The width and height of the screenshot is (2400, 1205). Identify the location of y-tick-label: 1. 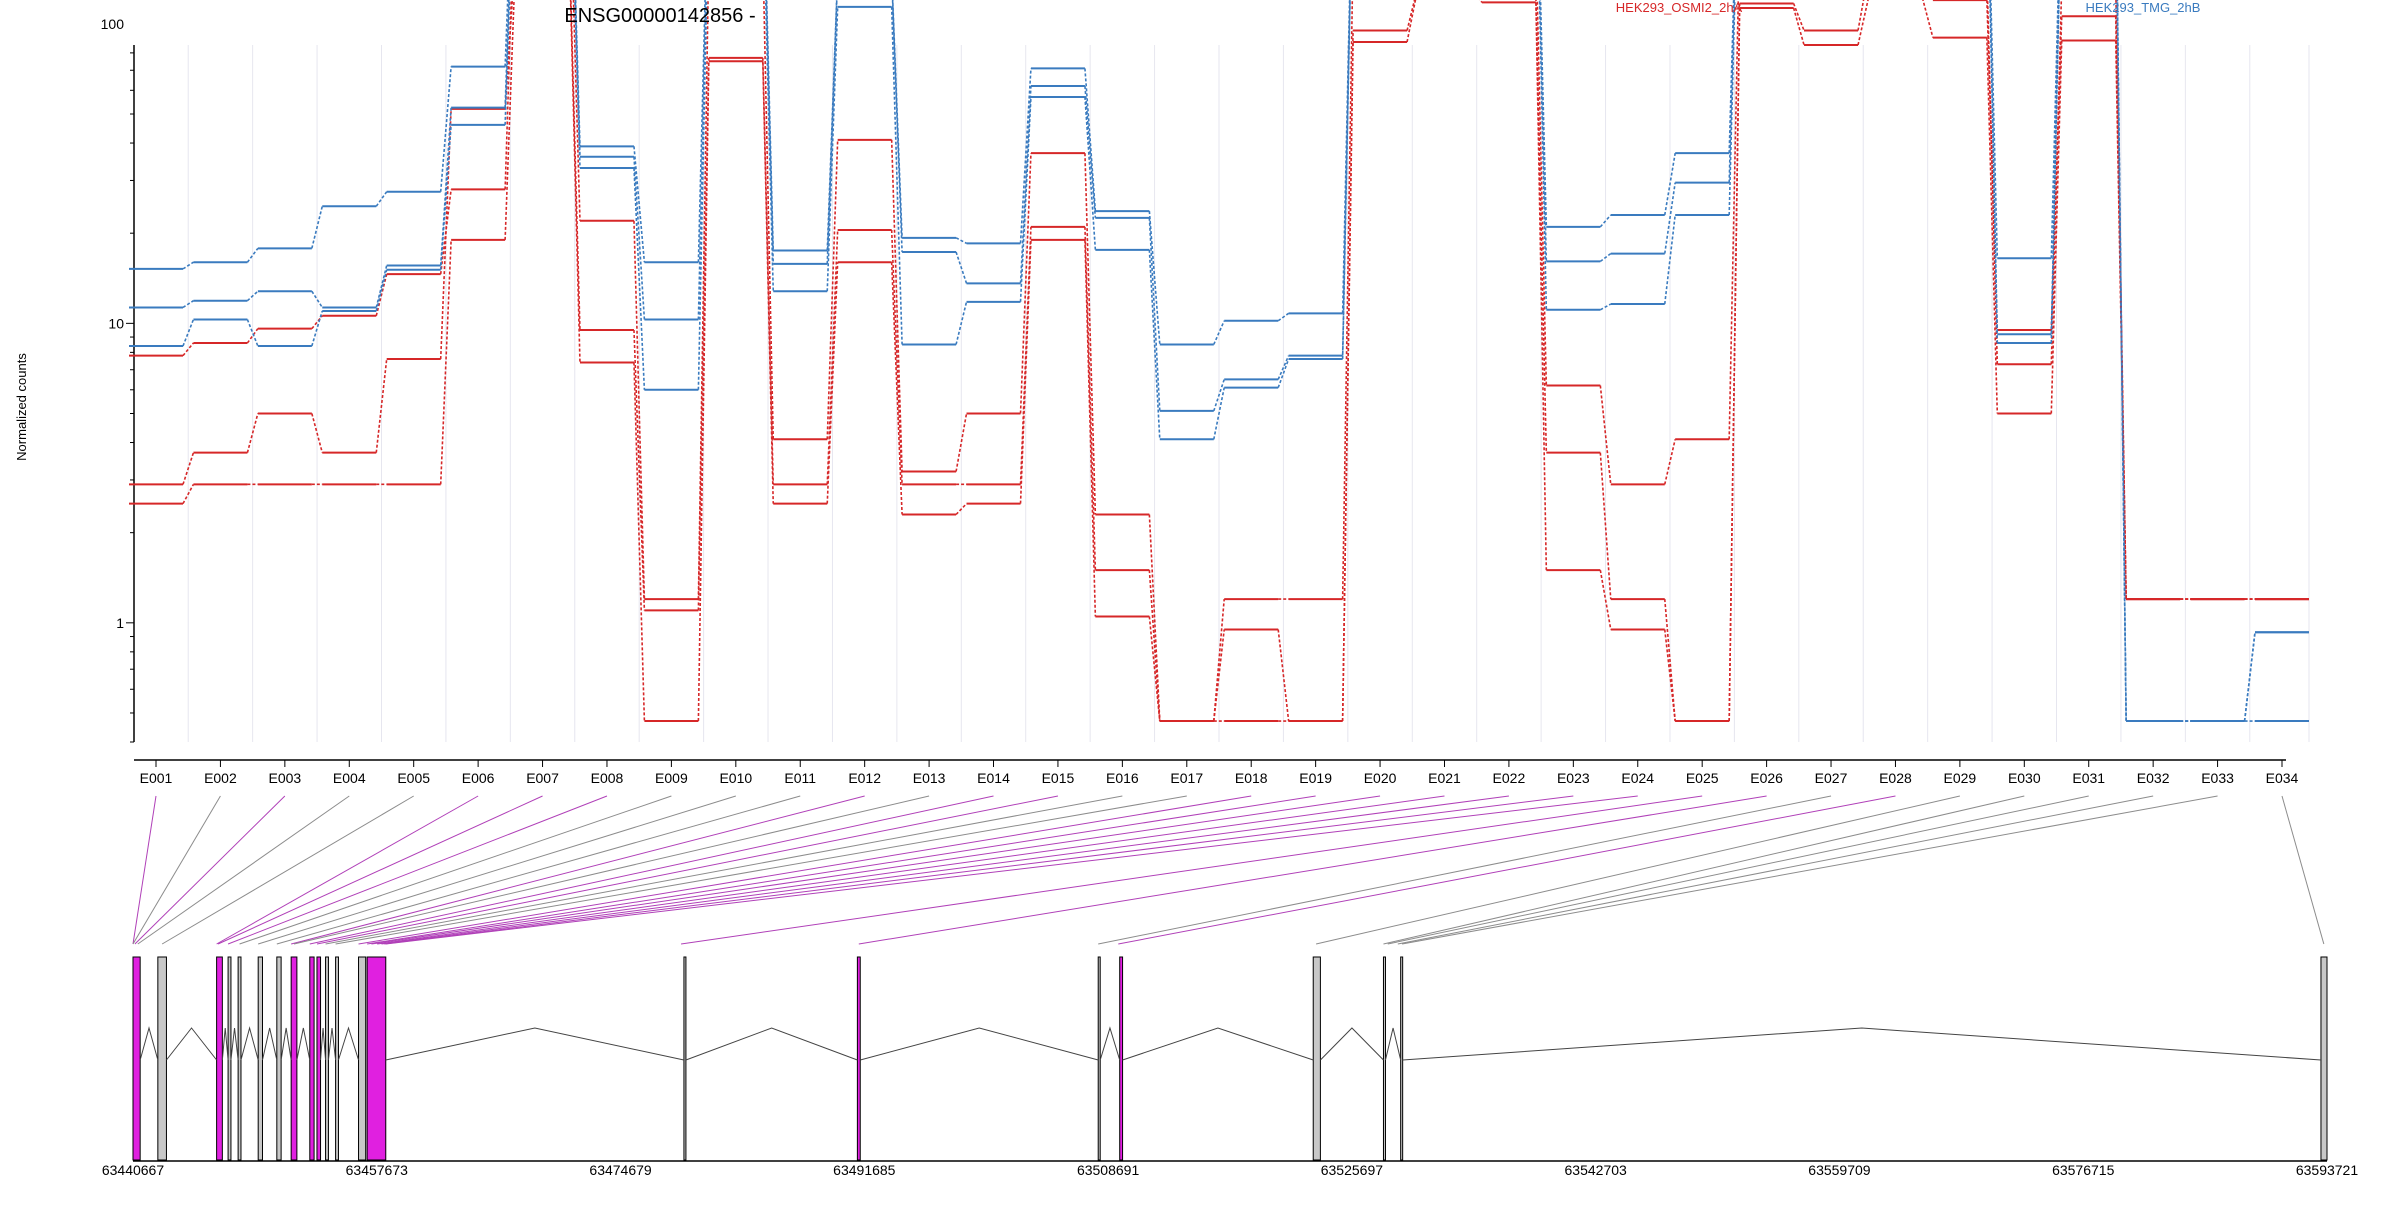
(120, 623).